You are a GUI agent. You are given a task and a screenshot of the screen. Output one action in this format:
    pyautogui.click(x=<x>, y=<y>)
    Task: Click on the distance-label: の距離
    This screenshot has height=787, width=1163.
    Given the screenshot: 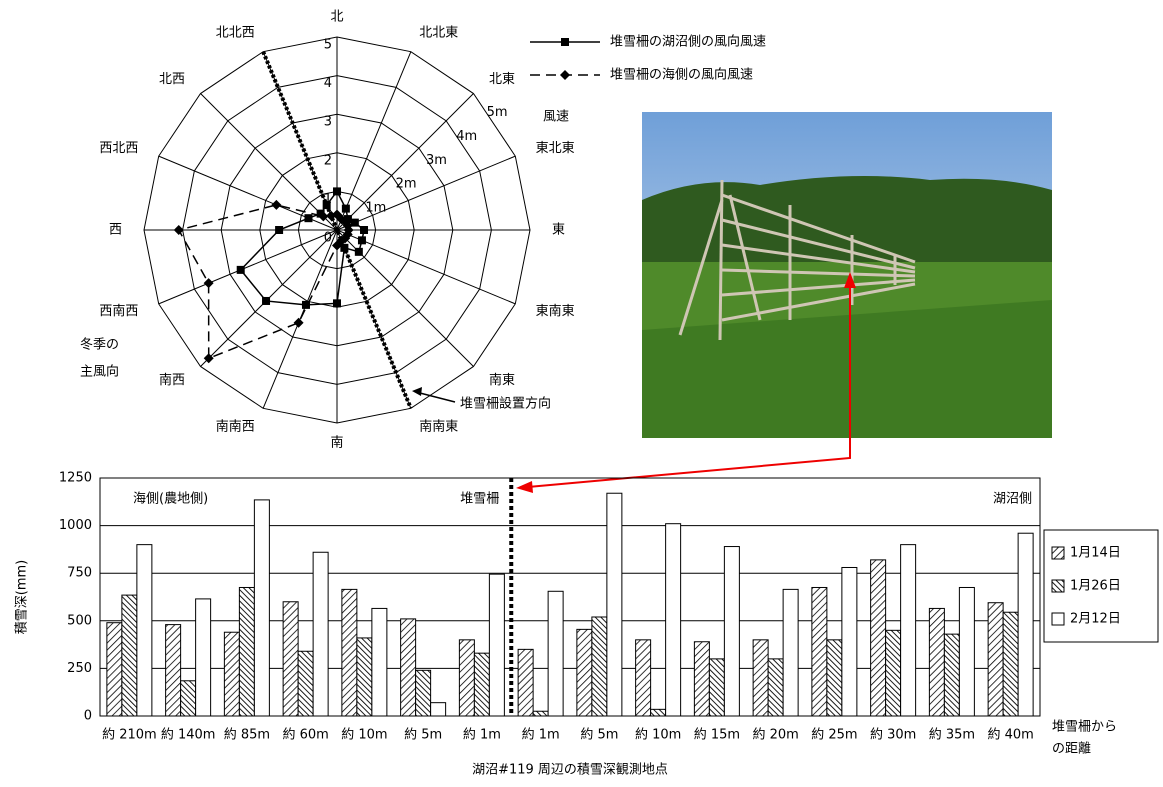 What is the action you would take?
    pyautogui.click(x=1071, y=749)
    